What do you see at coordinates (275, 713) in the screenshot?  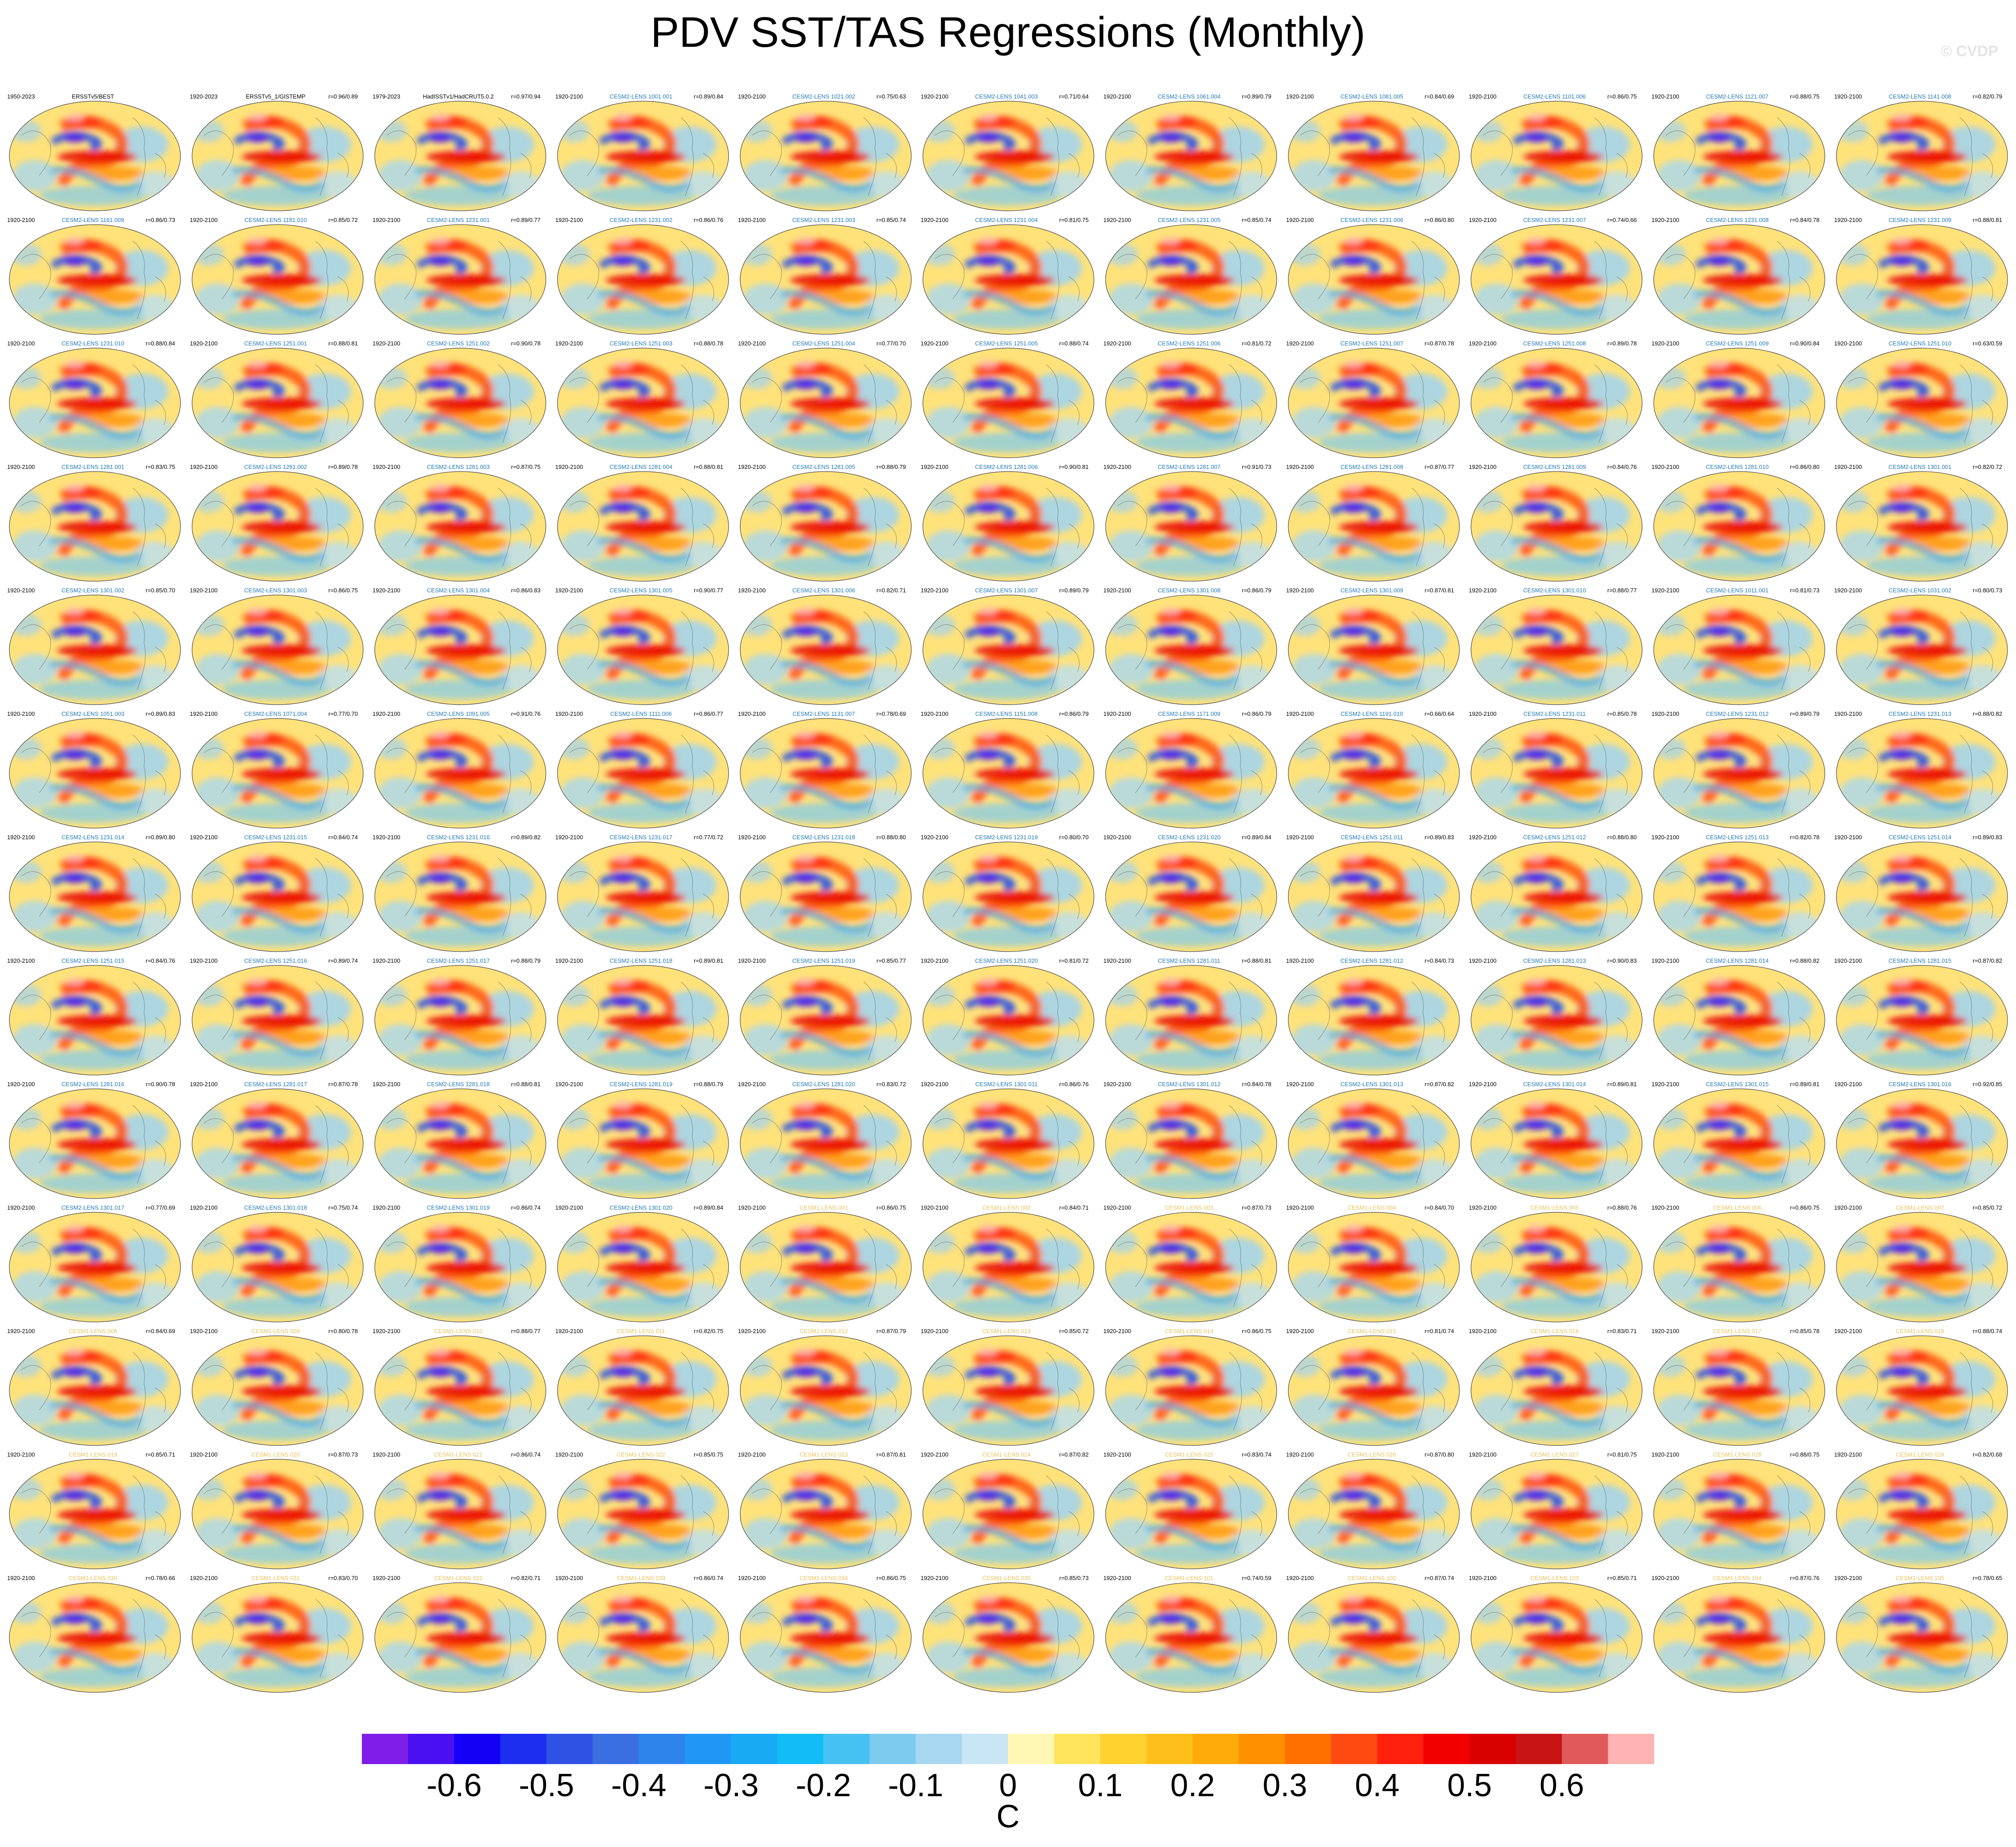 I see `panel-label: CESM2-LENS 1071.004` at bounding box center [275, 713].